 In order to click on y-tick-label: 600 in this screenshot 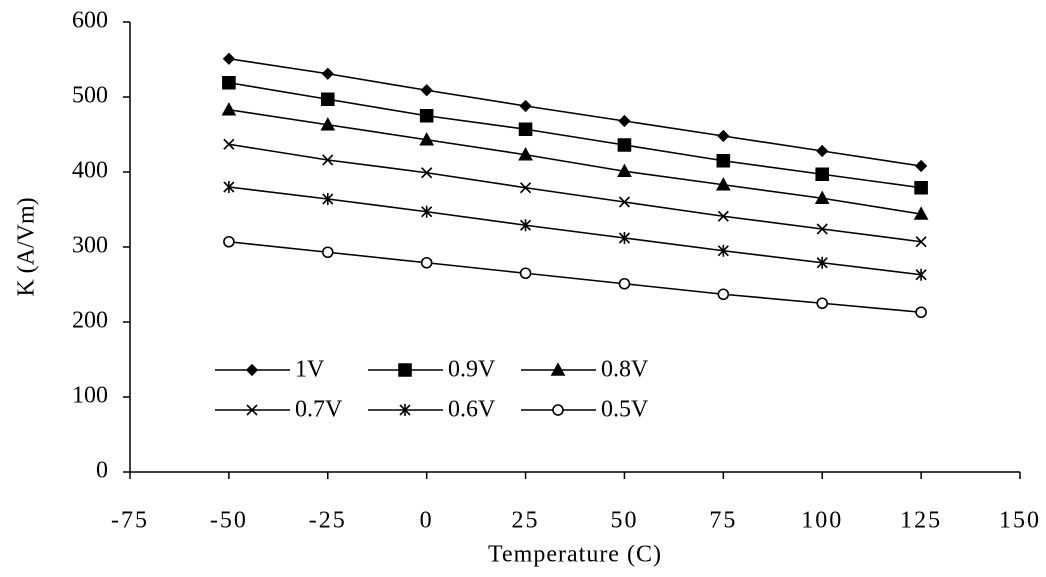, I will do `click(90, 21)`.